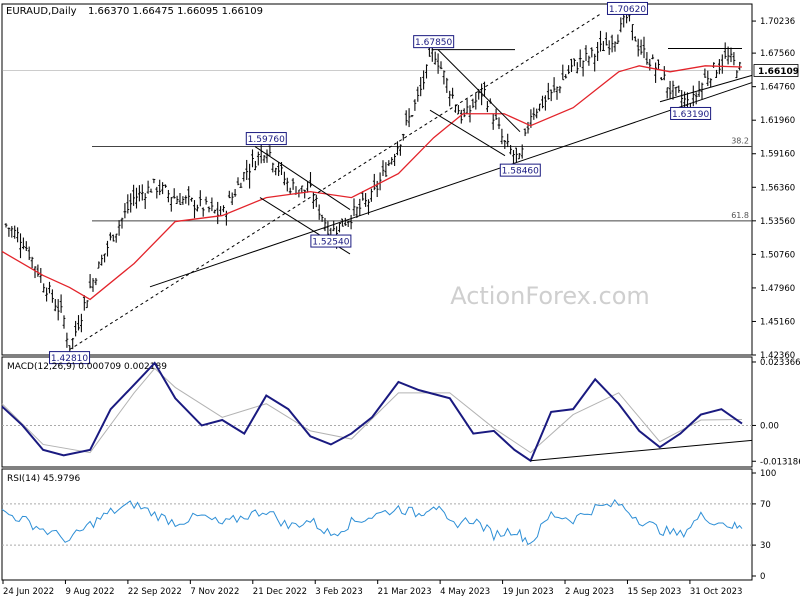 The image size is (800, 600). I want to click on price-annotation-label: 1.42810, so click(69, 359).